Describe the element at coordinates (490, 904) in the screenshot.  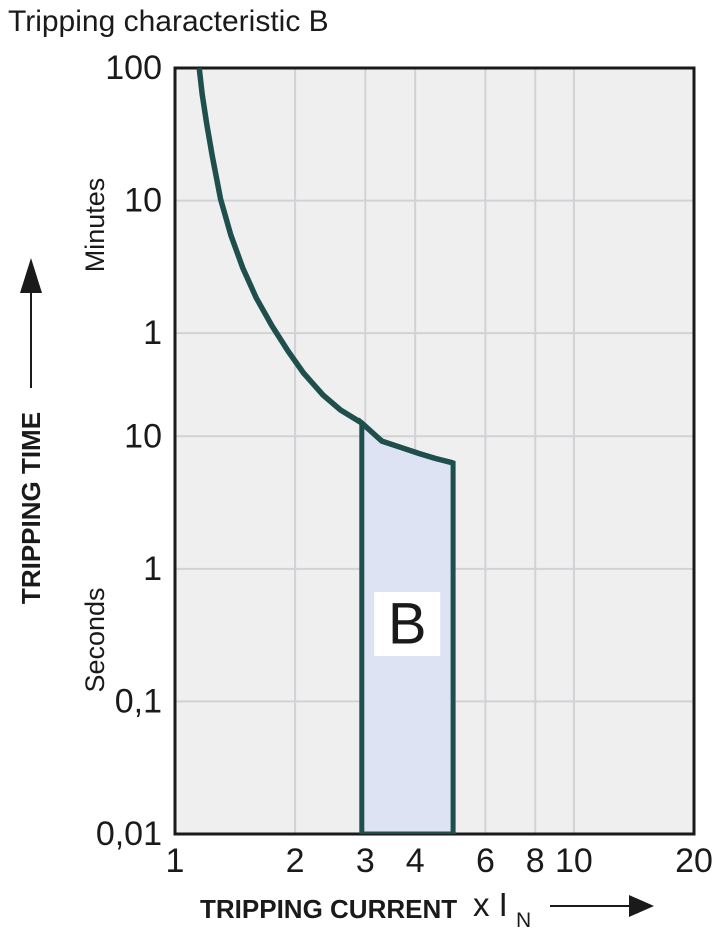
I see `x-unit-label: x I` at that location.